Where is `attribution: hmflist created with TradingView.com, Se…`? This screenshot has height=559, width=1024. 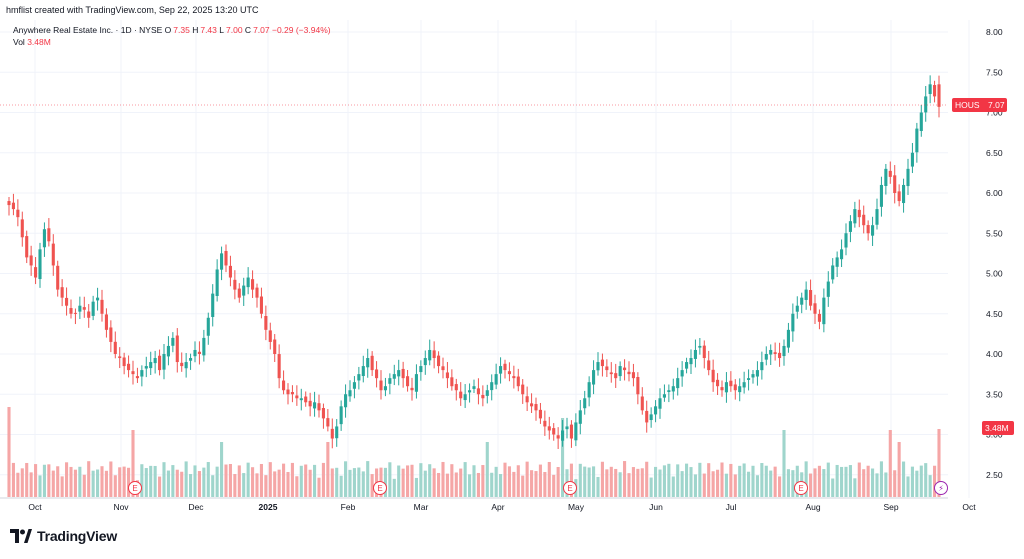
attribution: hmflist created with TradingView.com, Se… is located at coordinates (132, 10).